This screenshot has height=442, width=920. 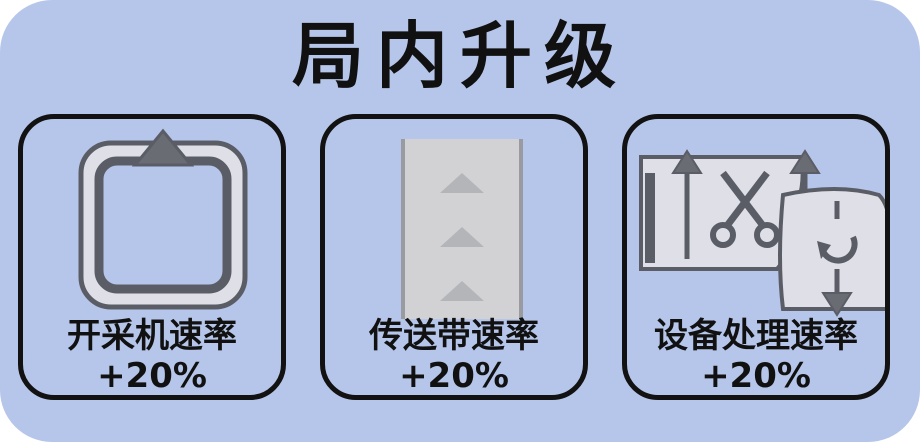 I want to click on device-processing-icon, so click(x=762, y=233).